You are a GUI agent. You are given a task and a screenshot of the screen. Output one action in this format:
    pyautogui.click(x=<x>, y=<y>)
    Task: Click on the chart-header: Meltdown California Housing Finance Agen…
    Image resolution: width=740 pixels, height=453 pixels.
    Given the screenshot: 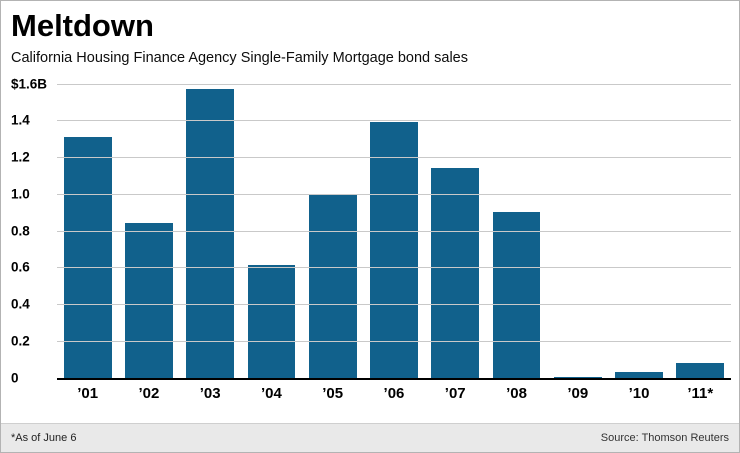 What is the action you would take?
    pyautogui.click(x=370, y=33)
    